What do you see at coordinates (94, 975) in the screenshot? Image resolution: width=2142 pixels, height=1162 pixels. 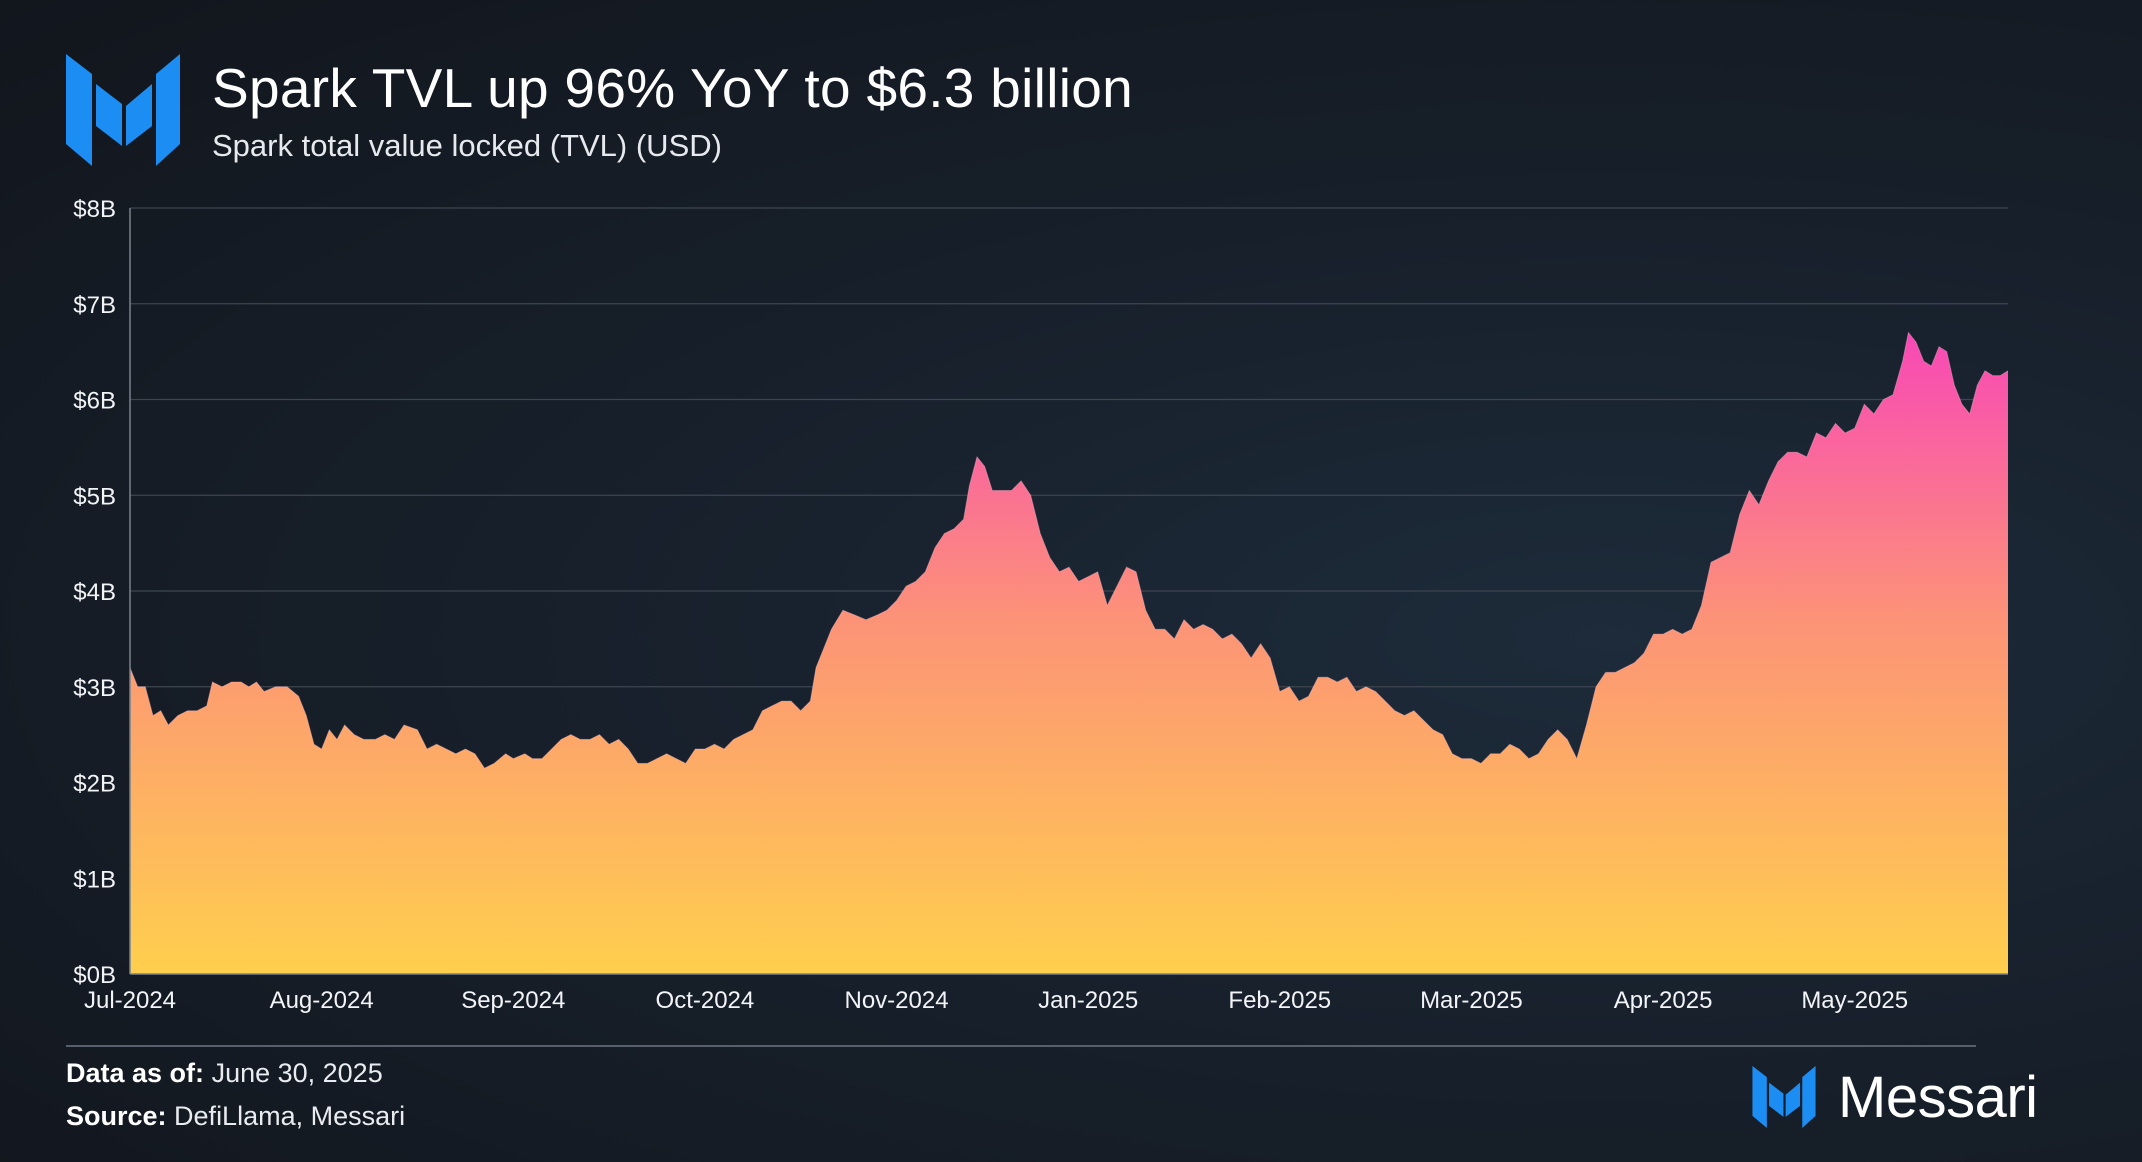 I see `y-tick-label: $0B` at bounding box center [94, 975].